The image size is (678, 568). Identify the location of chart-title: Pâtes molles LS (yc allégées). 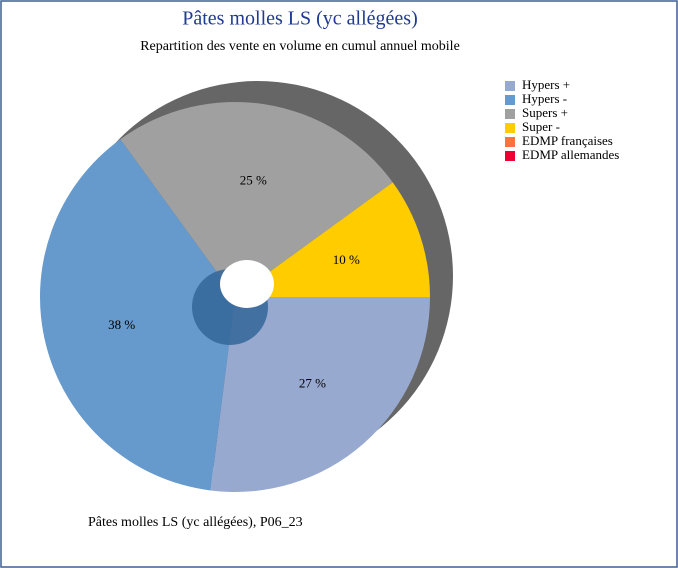
(300, 19).